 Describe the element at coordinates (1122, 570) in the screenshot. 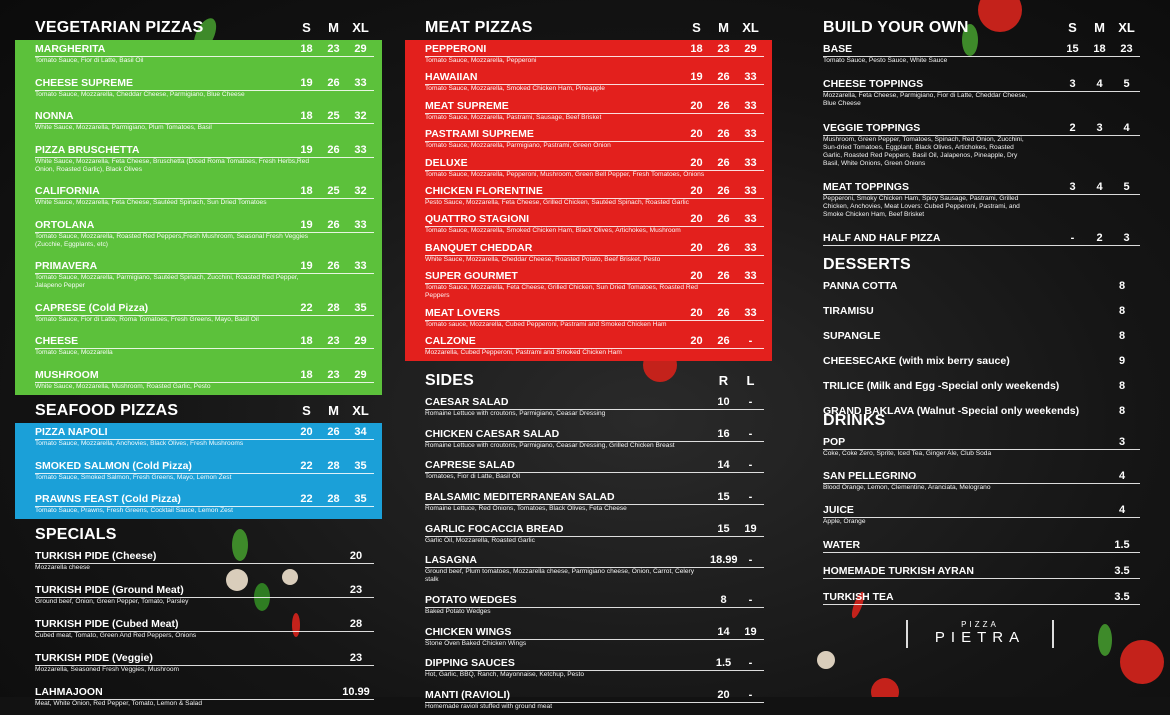

I see `item-price: 3.5` at that location.